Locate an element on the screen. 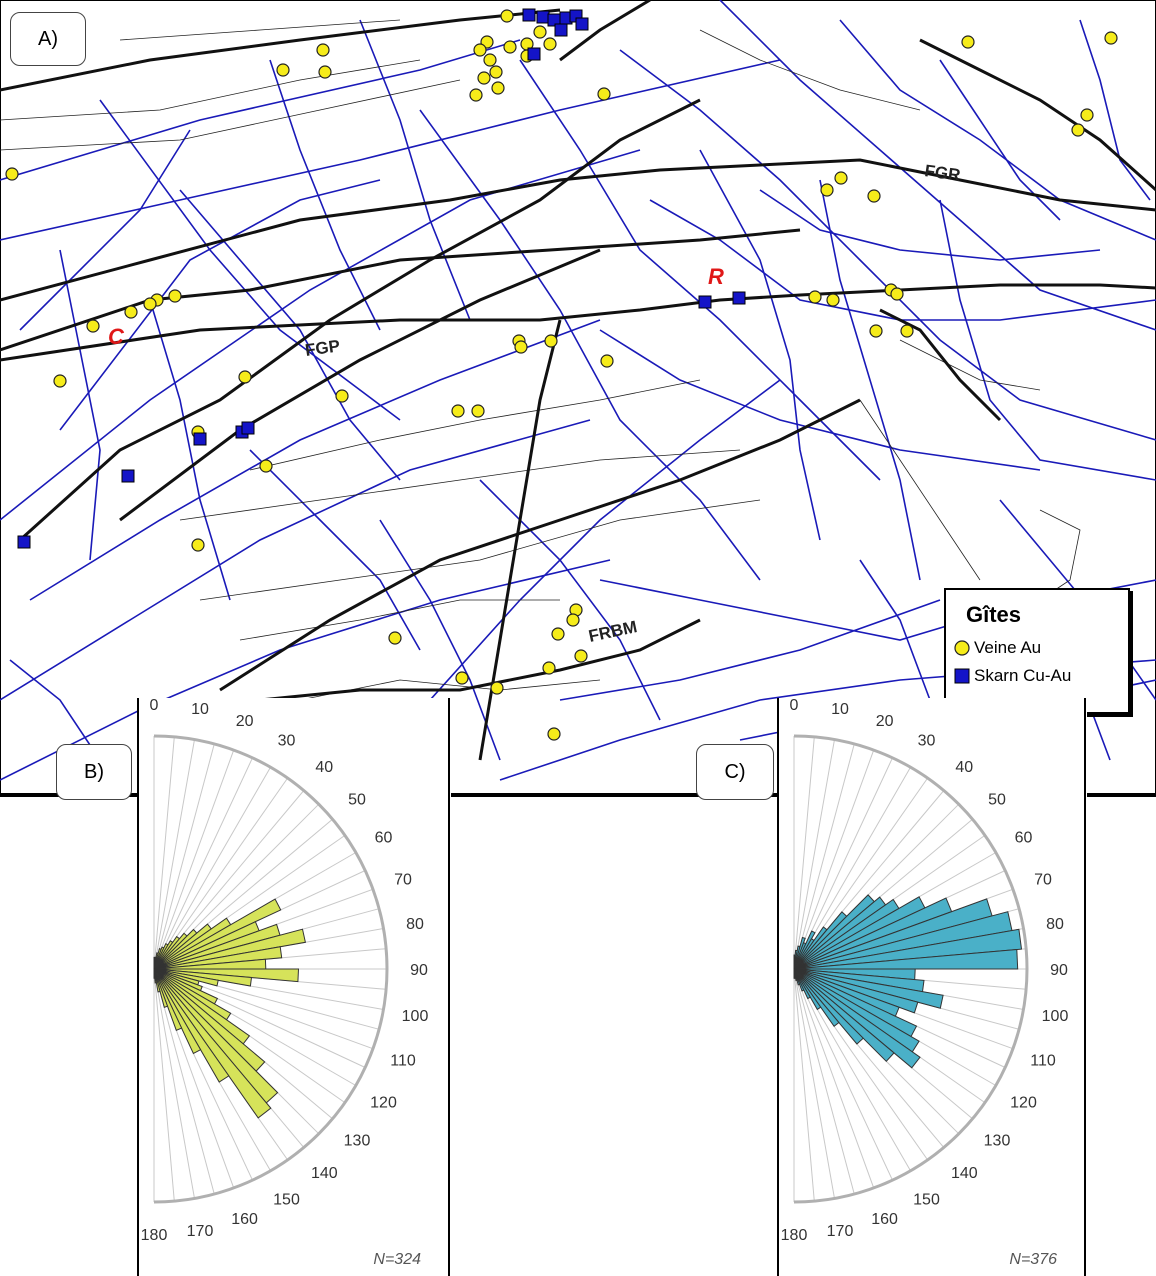  panel-label-c: C) is located at coordinates (735, 772).